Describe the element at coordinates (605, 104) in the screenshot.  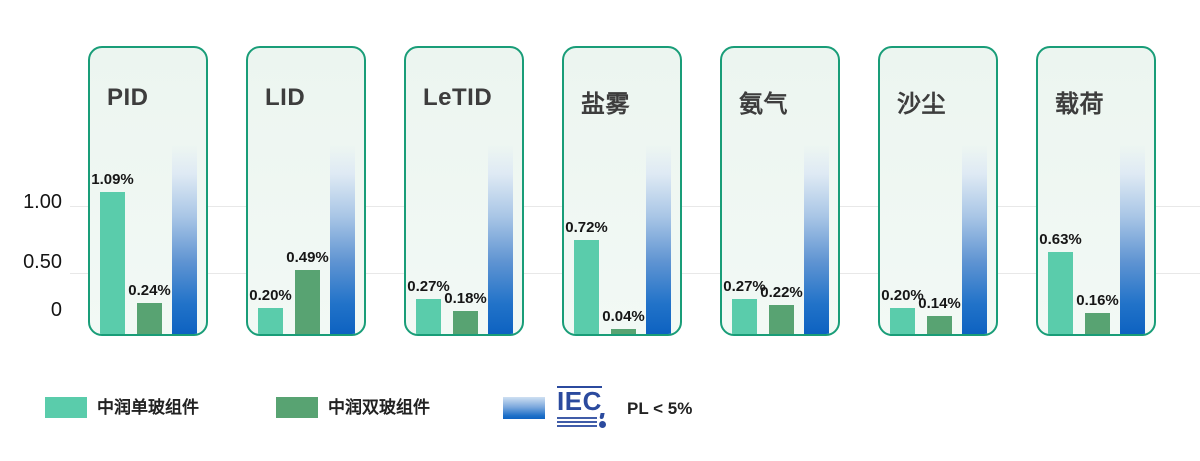
I see `panel-title: 盐雾` at that location.